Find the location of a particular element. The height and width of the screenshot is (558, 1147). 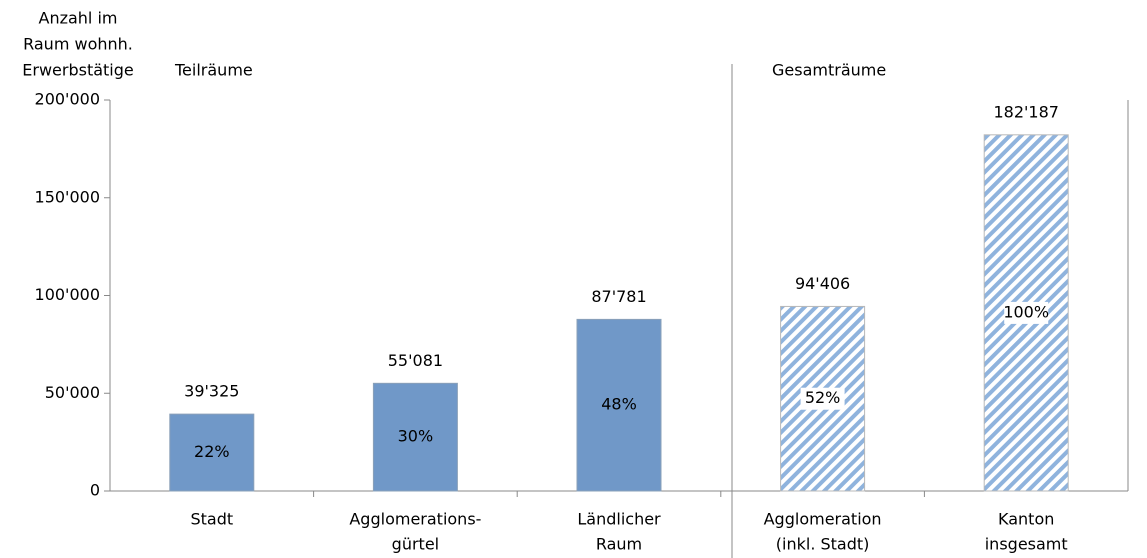

y-tick-label: 150'000 is located at coordinates (67, 196).